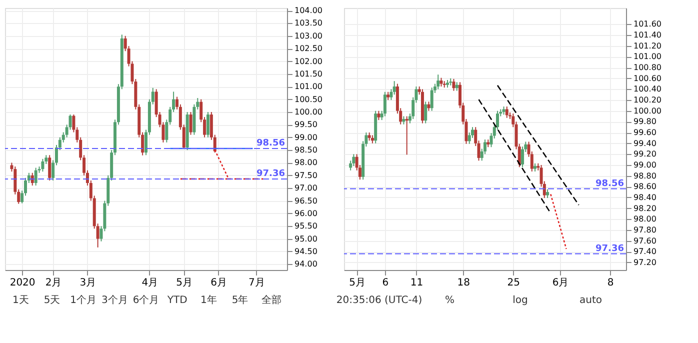 This screenshot has width=698, height=343. I want to click on x-tick-label: 18, so click(463, 283).